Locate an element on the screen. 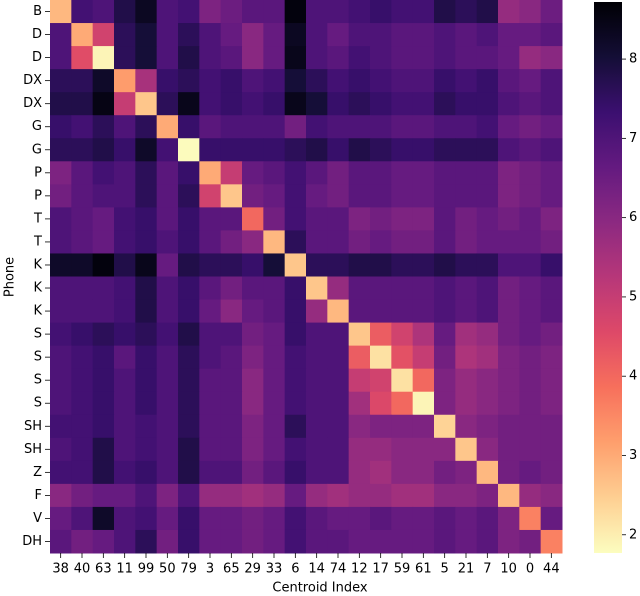 Image resolution: width=640 pixels, height=596 pixels. colorbar is located at coordinates (608, 277).